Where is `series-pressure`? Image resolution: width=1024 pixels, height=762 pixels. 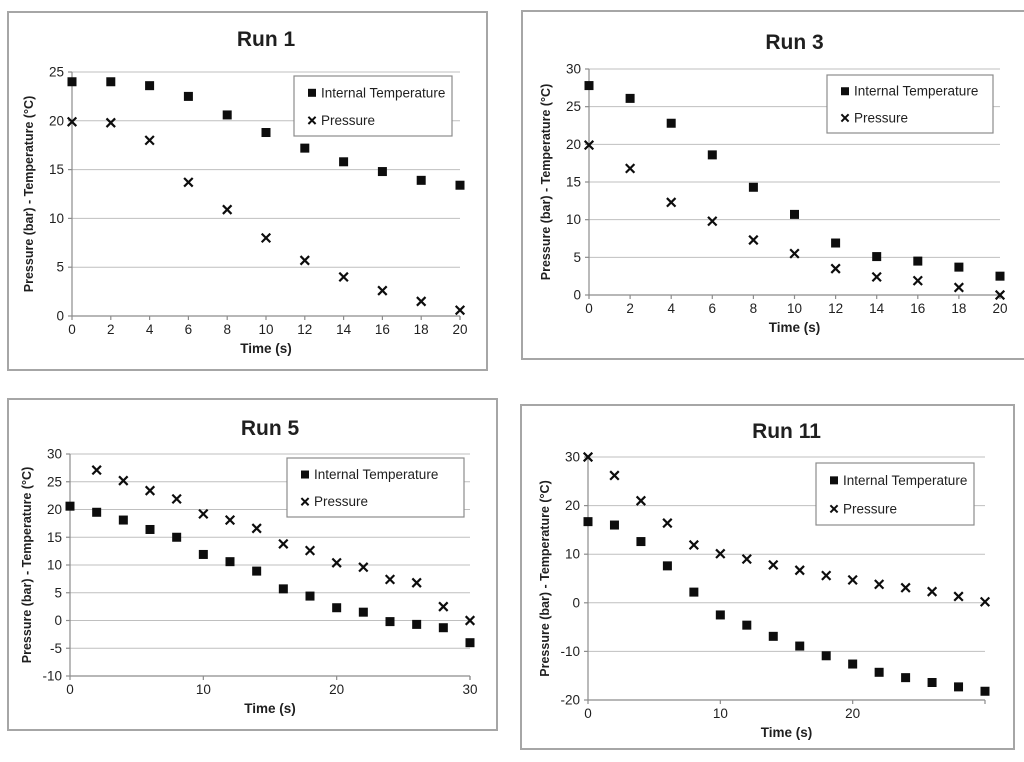 series-pressure is located at coordinates (283, 545).